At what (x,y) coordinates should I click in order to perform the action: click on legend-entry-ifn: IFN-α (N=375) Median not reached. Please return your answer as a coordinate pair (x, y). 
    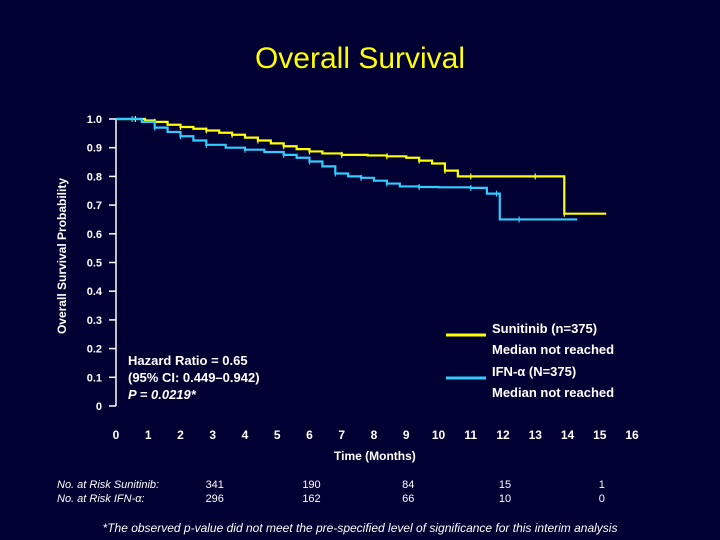
    Looking at the image, I should click on (553, 382).